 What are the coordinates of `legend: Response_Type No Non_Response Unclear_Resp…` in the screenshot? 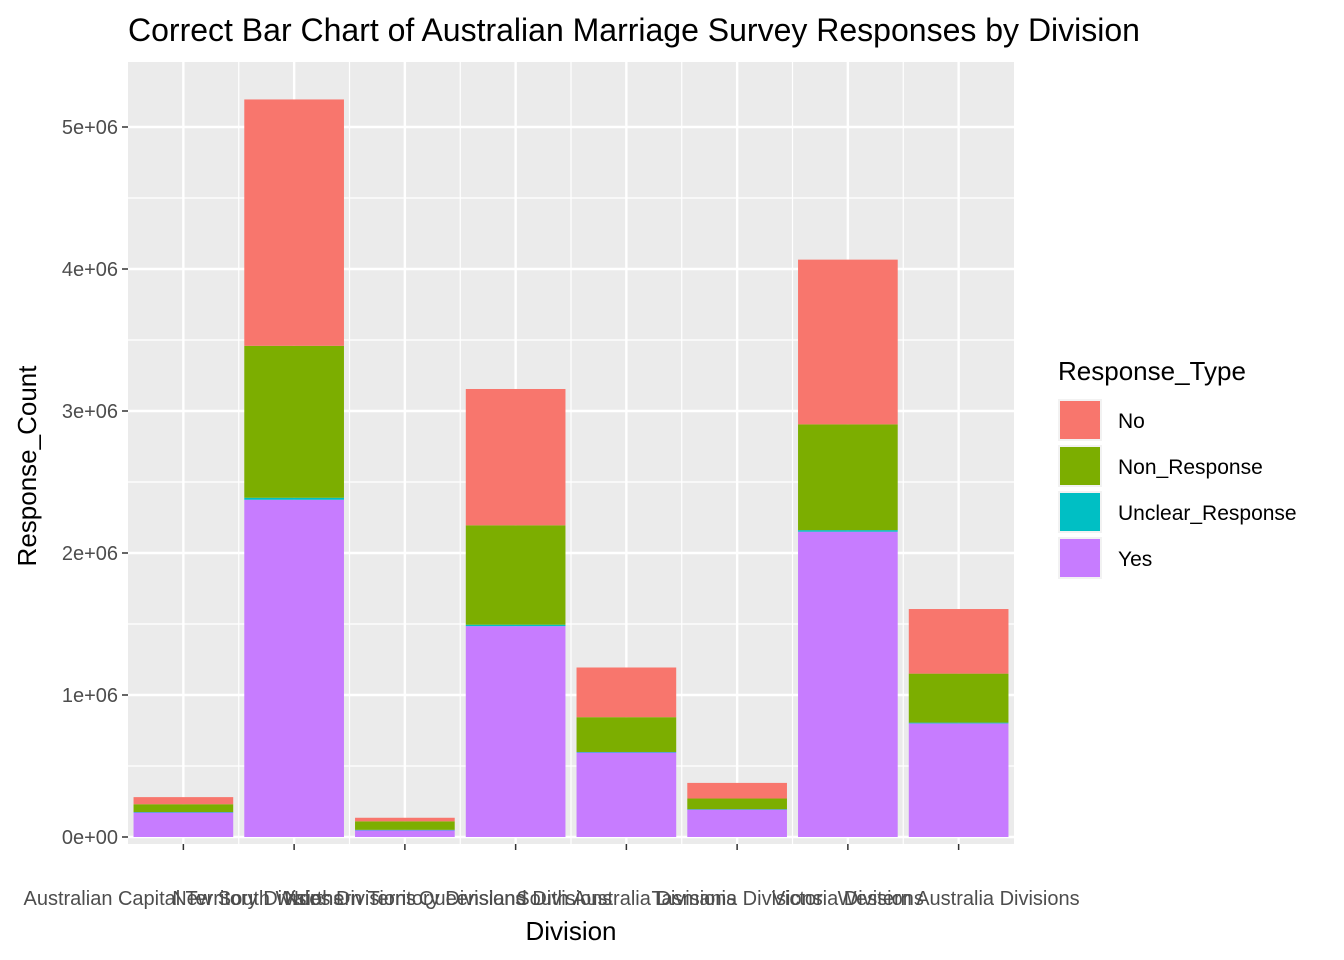 It's located at (1177, 467).